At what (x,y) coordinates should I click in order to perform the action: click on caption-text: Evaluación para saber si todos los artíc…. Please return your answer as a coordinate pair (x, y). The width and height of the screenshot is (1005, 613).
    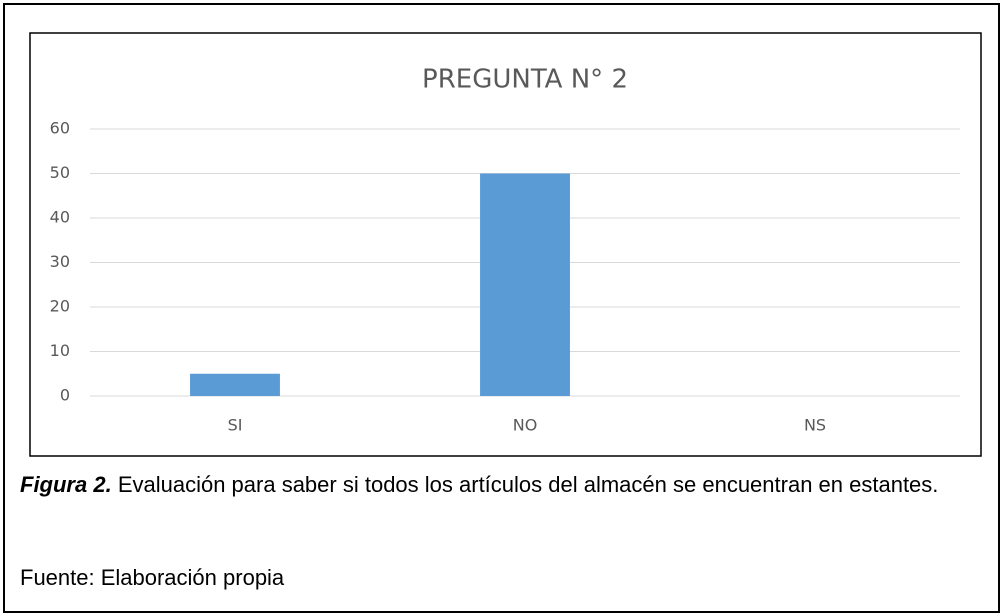
    Looking at the image, I should click on (528, 484).